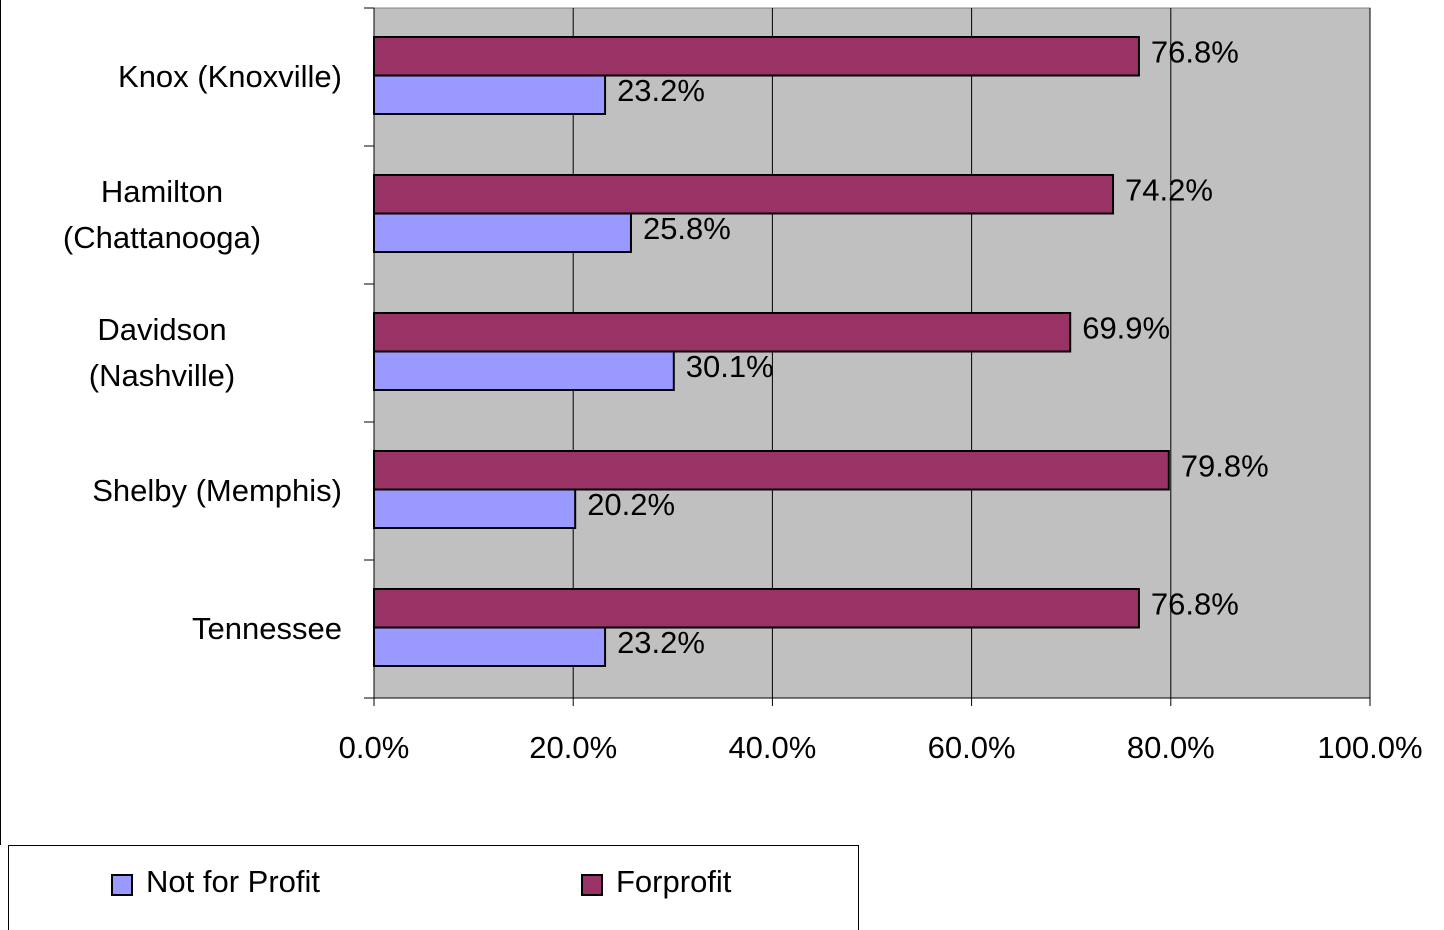  I want to click on y-tick-label: Davidson (Nashville), so click(162, 352).